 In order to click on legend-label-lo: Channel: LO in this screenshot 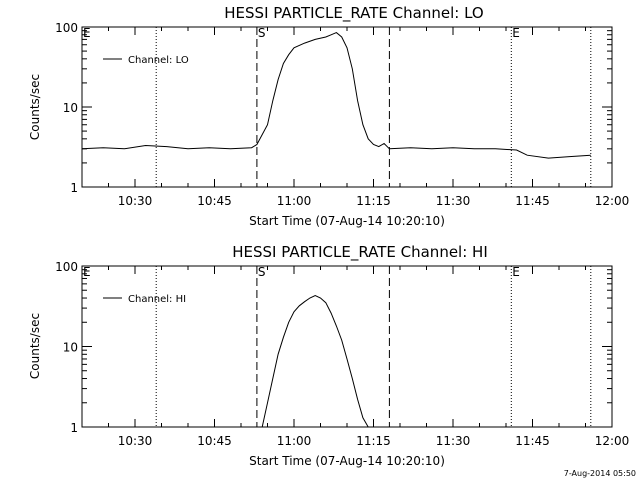, I will do `click(158, 60)`.